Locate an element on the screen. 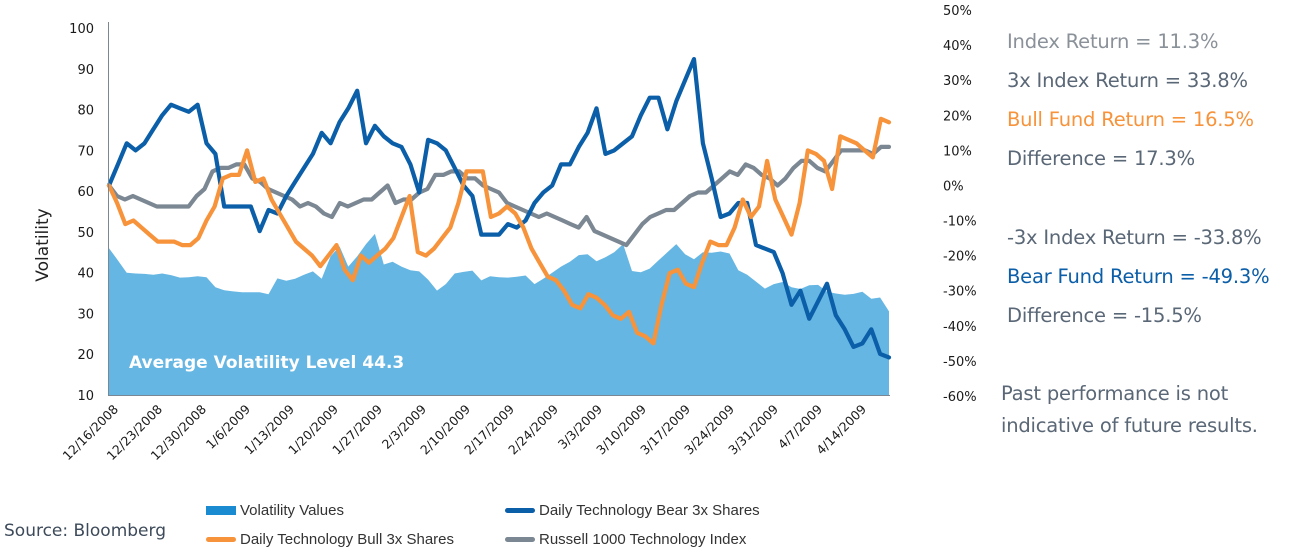  right-axis-tick-label: 0% is located at coordinates (953, 187).